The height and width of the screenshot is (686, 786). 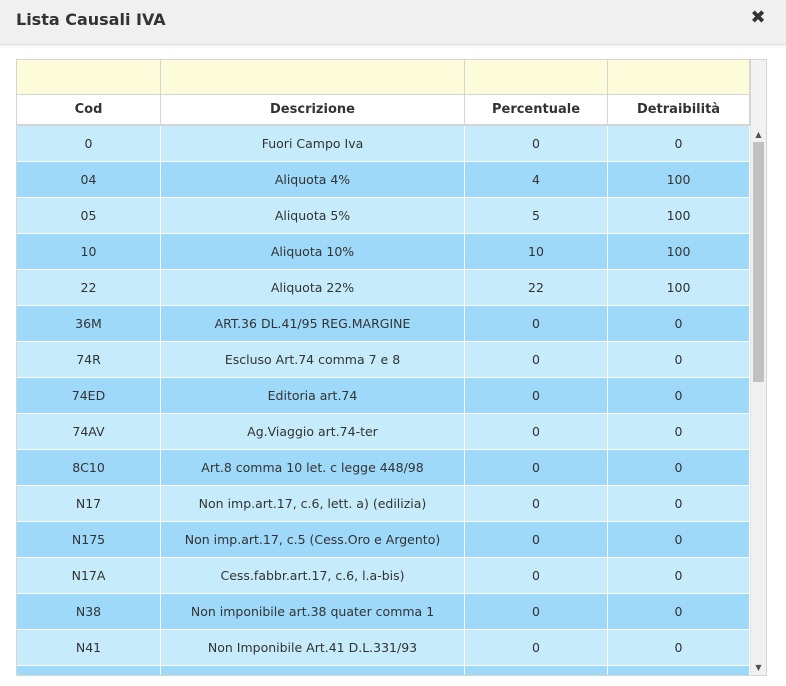 I want to click on table-row: 05 Aliquota 5% 5 100, so click(x=383, y=216).